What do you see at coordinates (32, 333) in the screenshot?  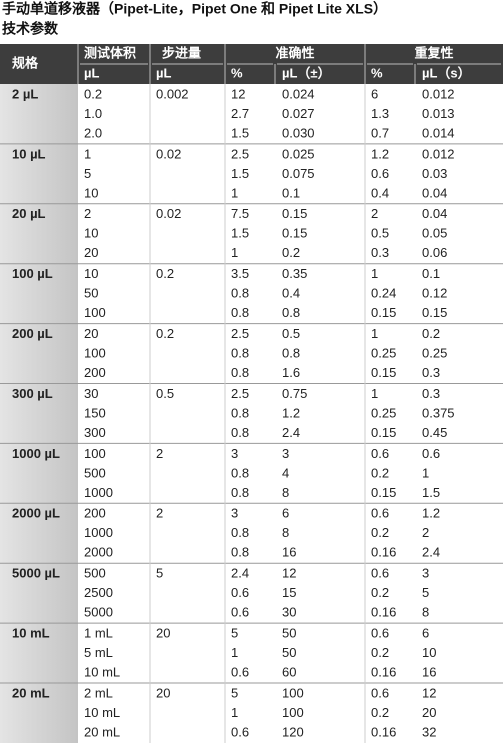 I see `spec-cell: 200 µL` at bounding box center [32, 333].